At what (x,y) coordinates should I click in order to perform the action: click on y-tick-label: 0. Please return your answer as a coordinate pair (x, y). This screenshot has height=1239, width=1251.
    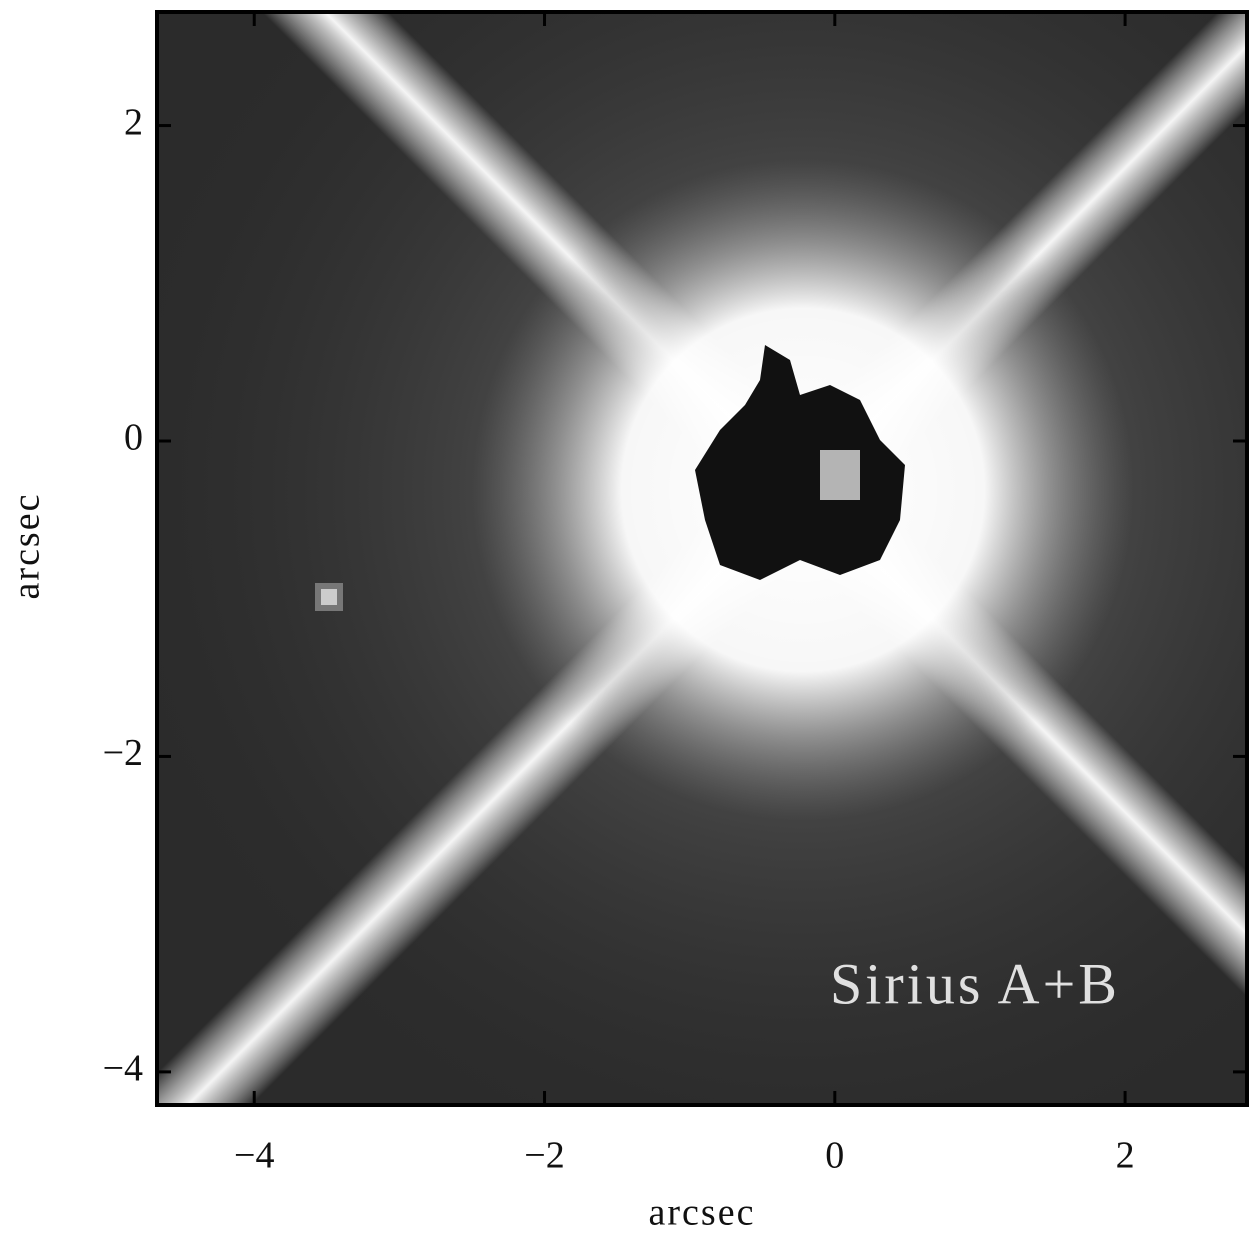
    Looking at the image, I should click on (133, 438).